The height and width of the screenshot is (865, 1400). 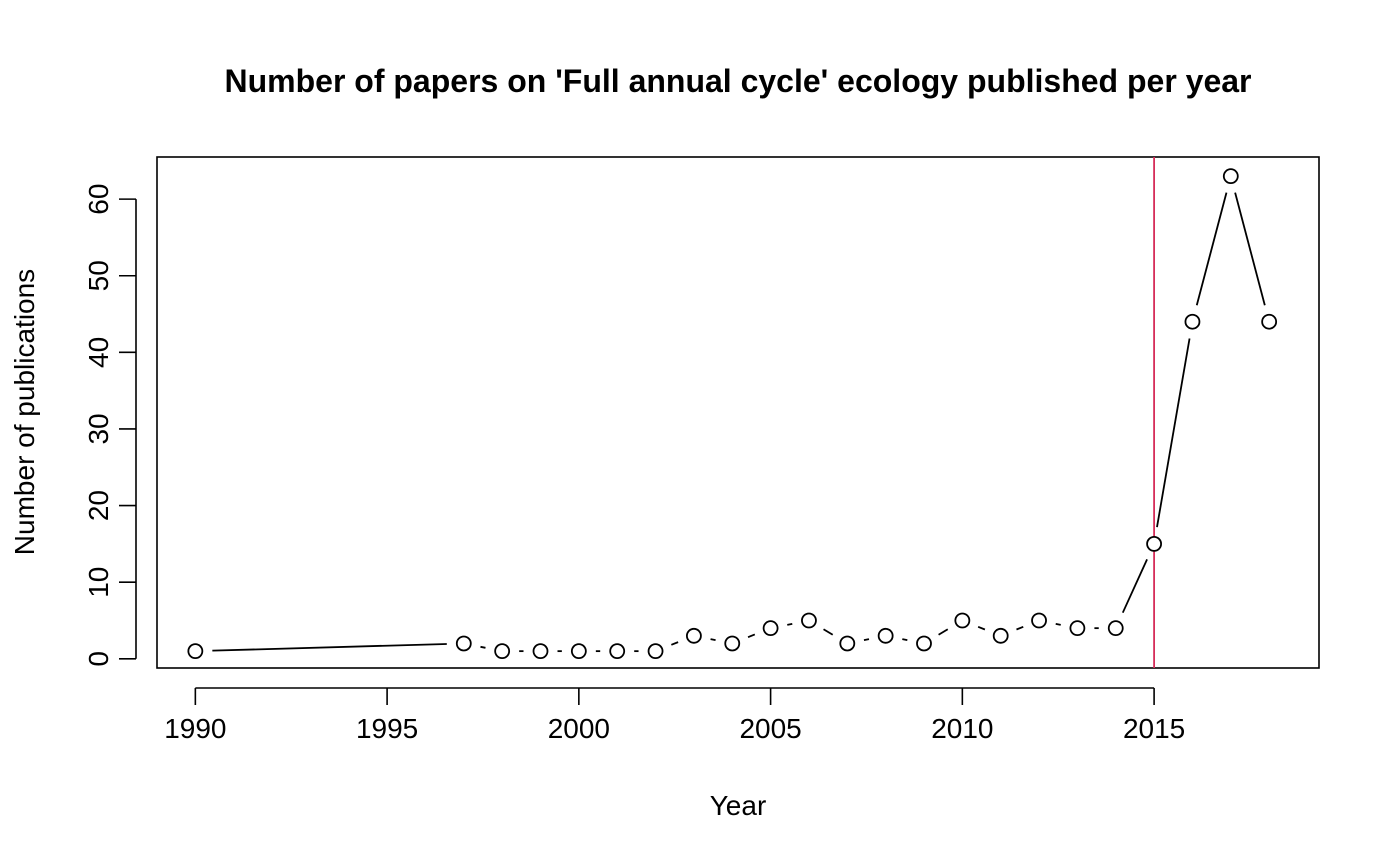 I want to click on x-tick-label: 2000, so click(x=579, y=728).